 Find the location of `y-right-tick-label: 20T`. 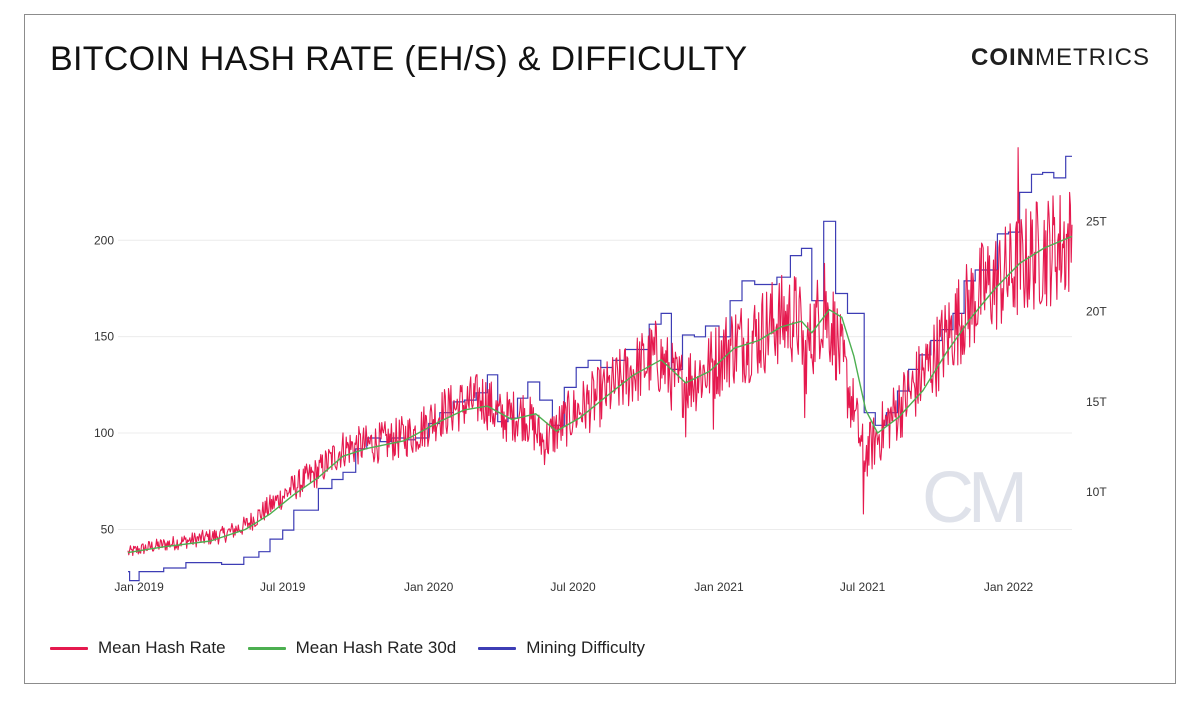

y-right-tick-label: 20T is located at coordinates (1096, 312).